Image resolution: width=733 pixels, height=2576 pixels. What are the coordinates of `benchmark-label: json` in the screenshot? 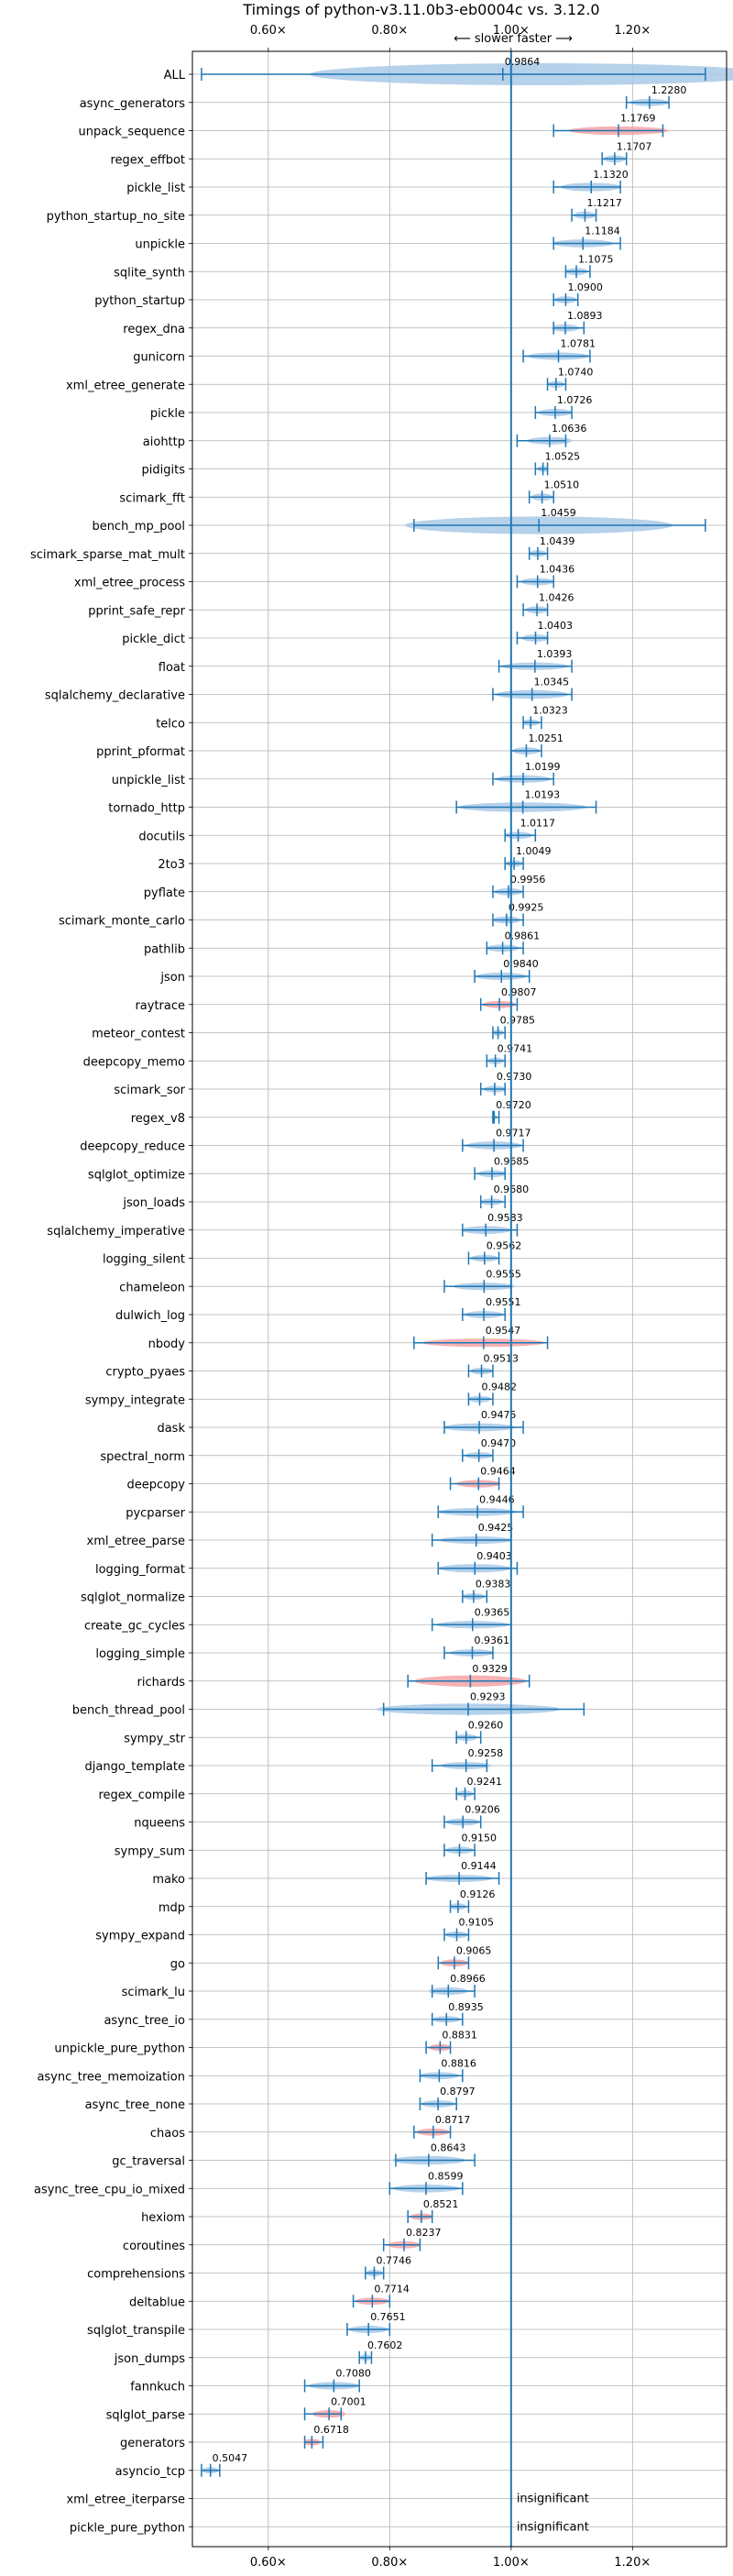 It's located at (172, 978).